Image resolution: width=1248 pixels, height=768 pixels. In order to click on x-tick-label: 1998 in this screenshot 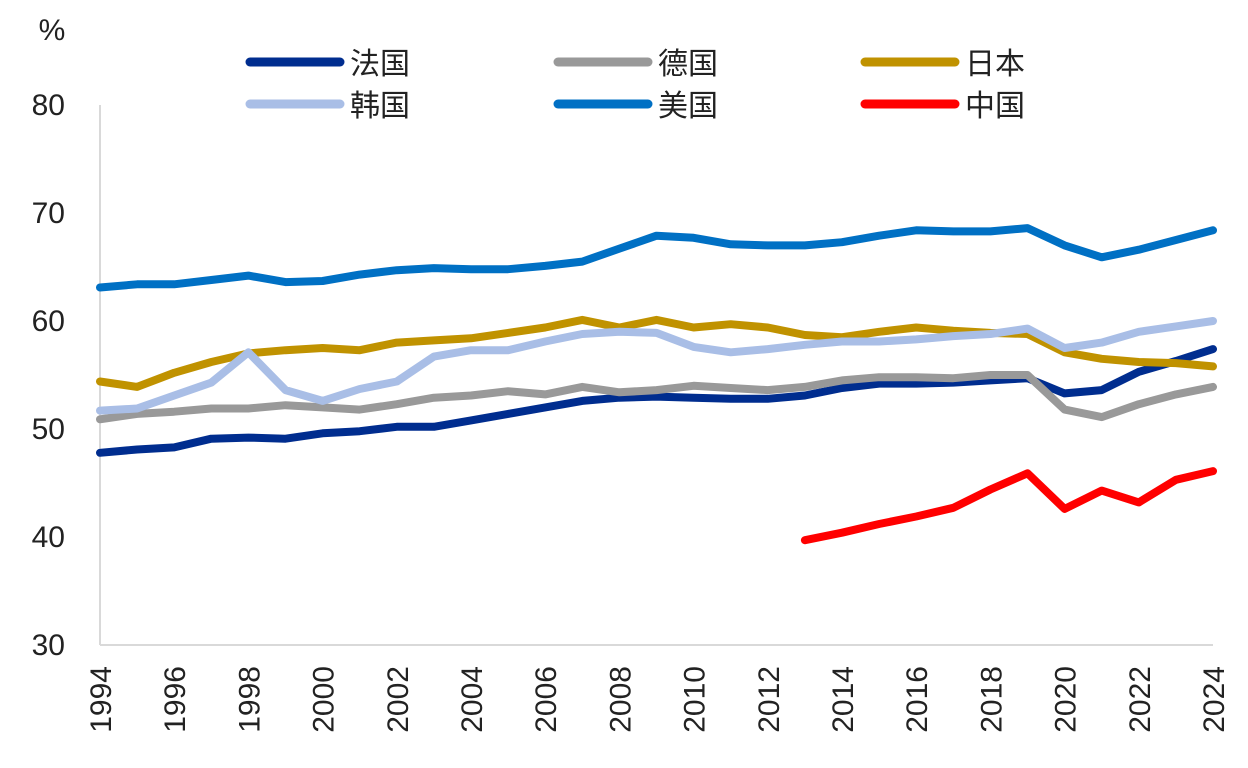, I will do `click(249, 699)`.